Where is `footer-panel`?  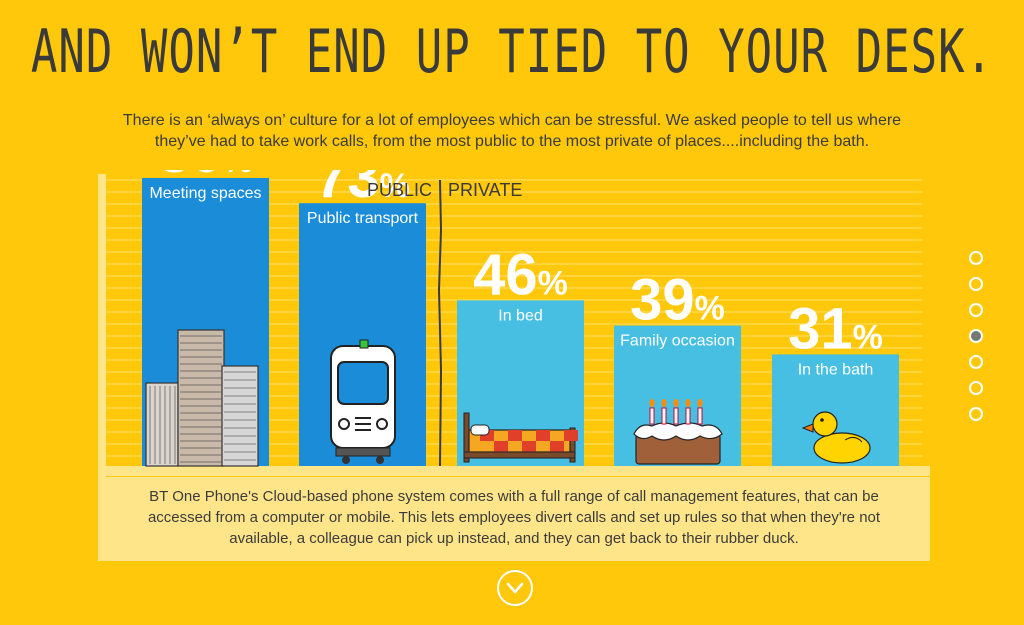
footer-panel is located at coordinates (514, 519).